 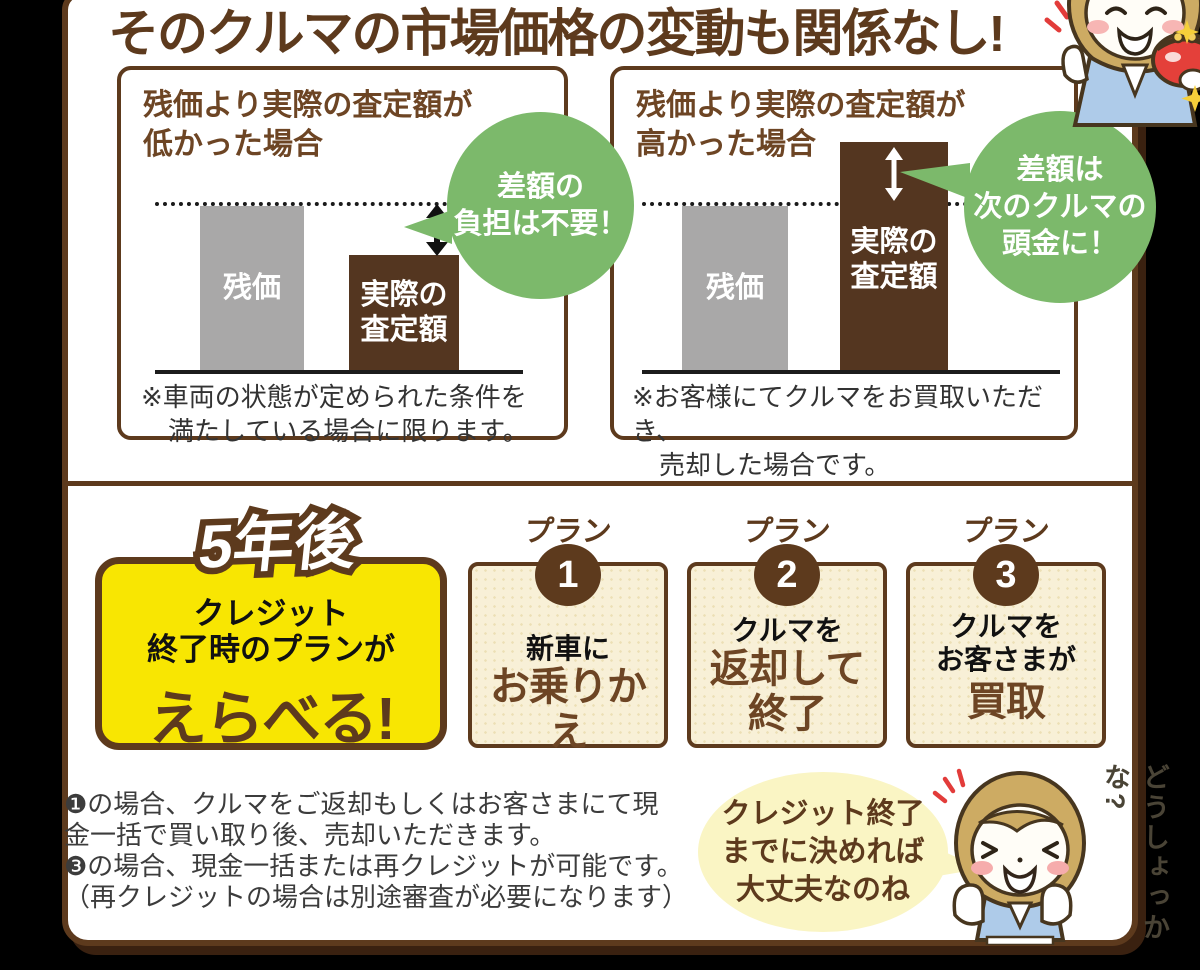 I want to click on choose-plan-sub-1: クレジット, so click(x=271, y=613).